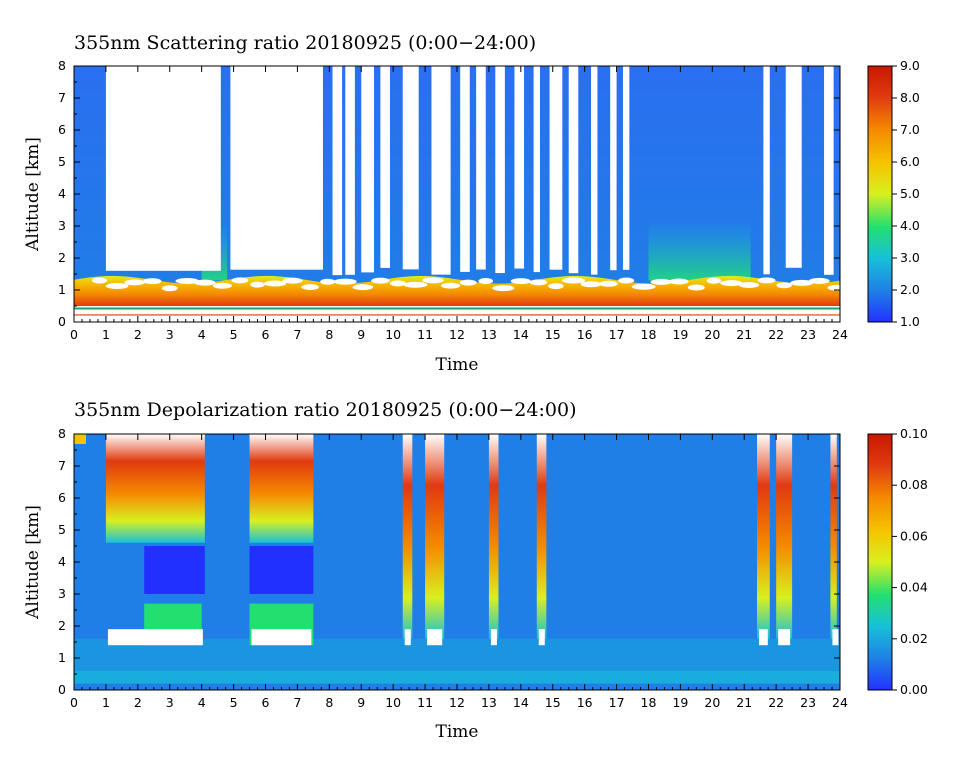 This screenshot has height=770, width=960. I want to click on y-tick-label: 4, so click(62, 193).